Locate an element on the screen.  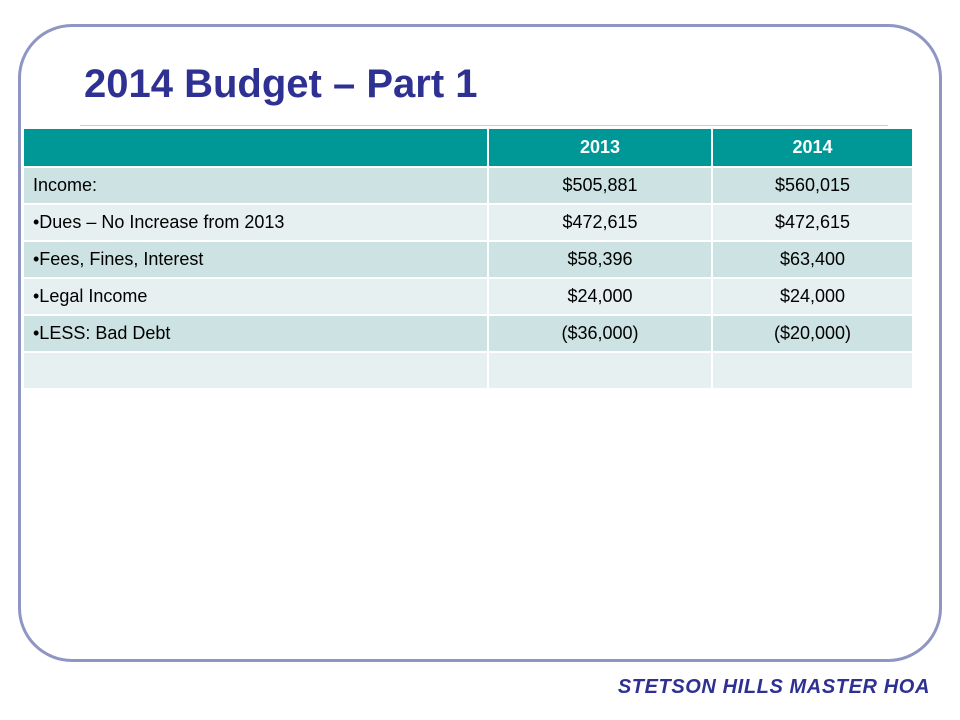
table-header-row: 2013 2014 is located at coordinates (468, 148).